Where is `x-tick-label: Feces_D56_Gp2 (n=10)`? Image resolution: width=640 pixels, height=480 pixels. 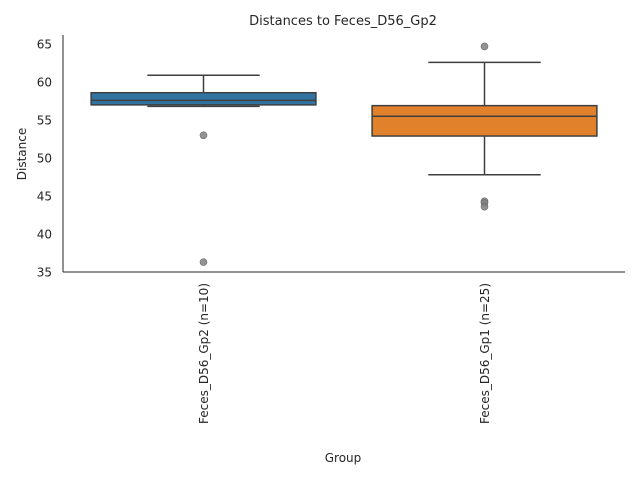
x-tick-label: Feces_D56_Gp2 (n=10) is located at coordinates (204, 353).